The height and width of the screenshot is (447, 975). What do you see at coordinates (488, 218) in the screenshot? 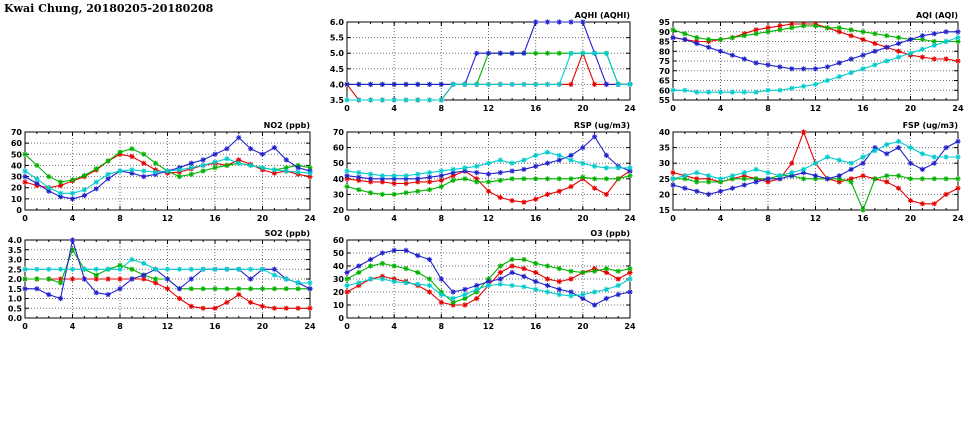
I see `rsp-xtick-label: 12` at bounding box center [488, 218].